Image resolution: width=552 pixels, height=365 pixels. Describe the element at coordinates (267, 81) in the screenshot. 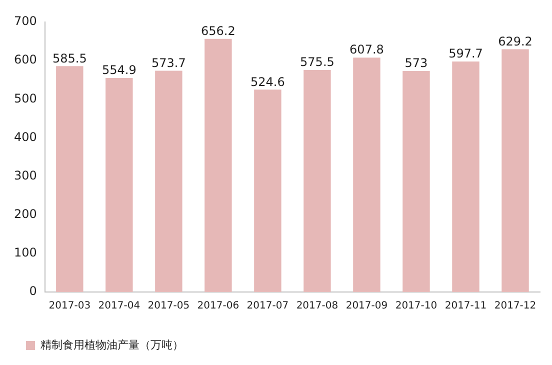

I see `data-label: 524.6` at that location.